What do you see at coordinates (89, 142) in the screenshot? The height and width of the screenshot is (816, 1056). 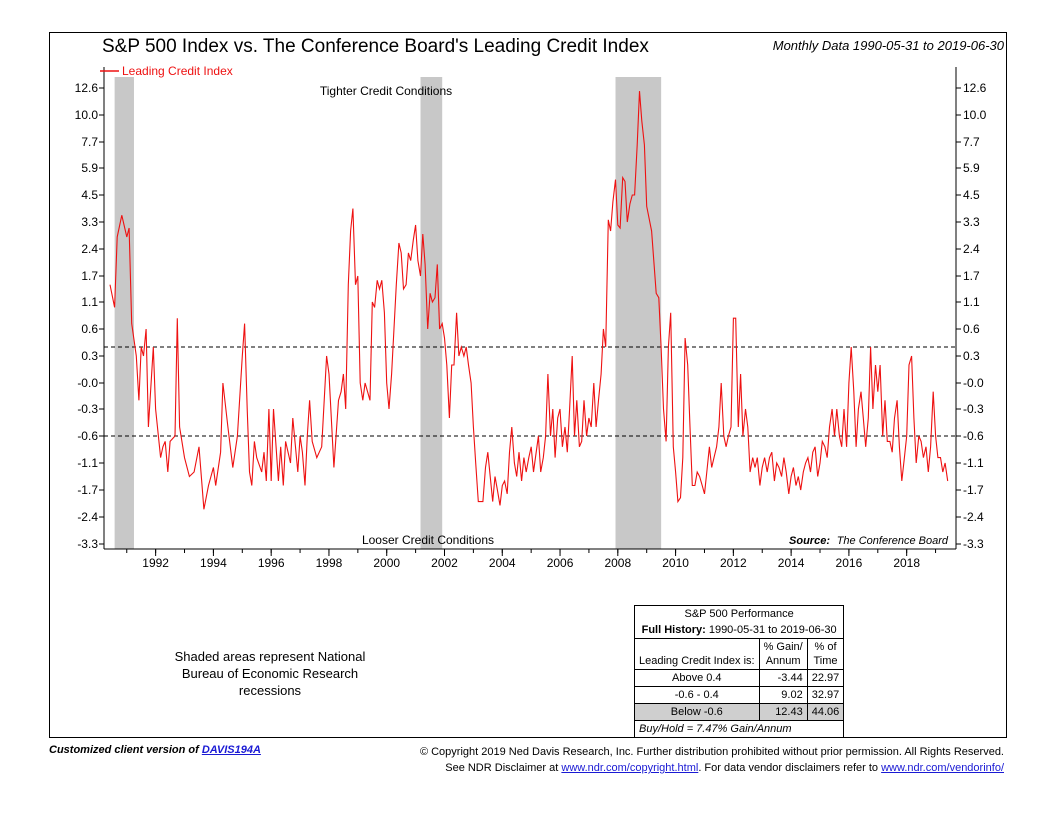 I see `y-tick-label-left: 7.7` at bounding box center [89, 142].